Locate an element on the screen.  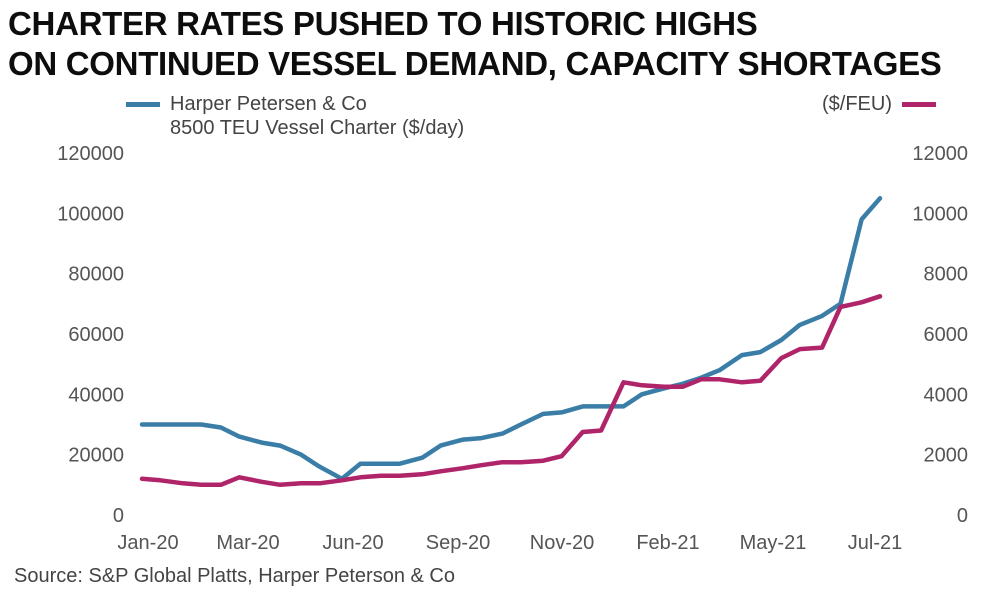
x-tick-label: Feb-21 is located at coordinates (667, 543).